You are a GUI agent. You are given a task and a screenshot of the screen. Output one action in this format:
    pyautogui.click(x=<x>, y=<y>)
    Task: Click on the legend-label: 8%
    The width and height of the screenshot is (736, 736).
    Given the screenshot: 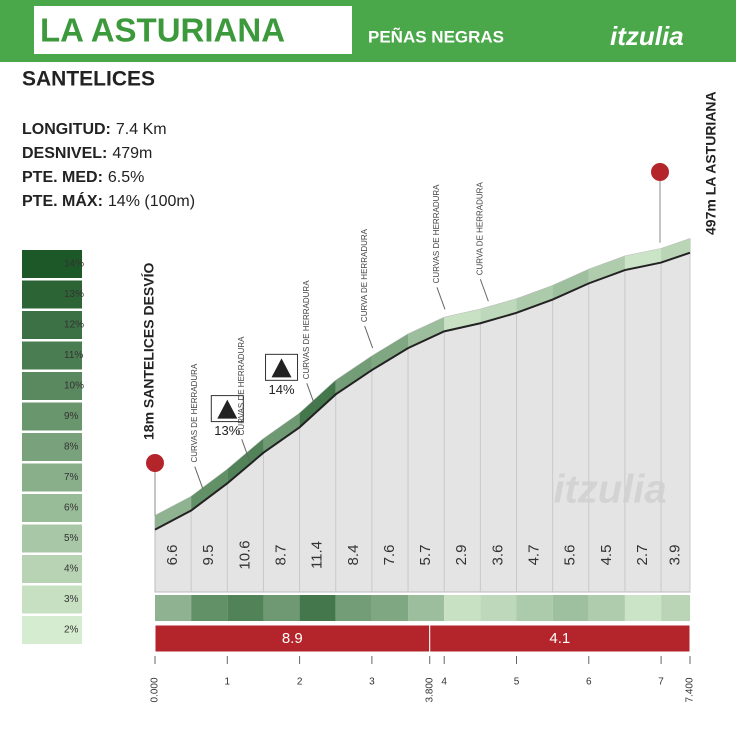 What is the action you would take?
    pyautogui.click(x=71, y=447)
    